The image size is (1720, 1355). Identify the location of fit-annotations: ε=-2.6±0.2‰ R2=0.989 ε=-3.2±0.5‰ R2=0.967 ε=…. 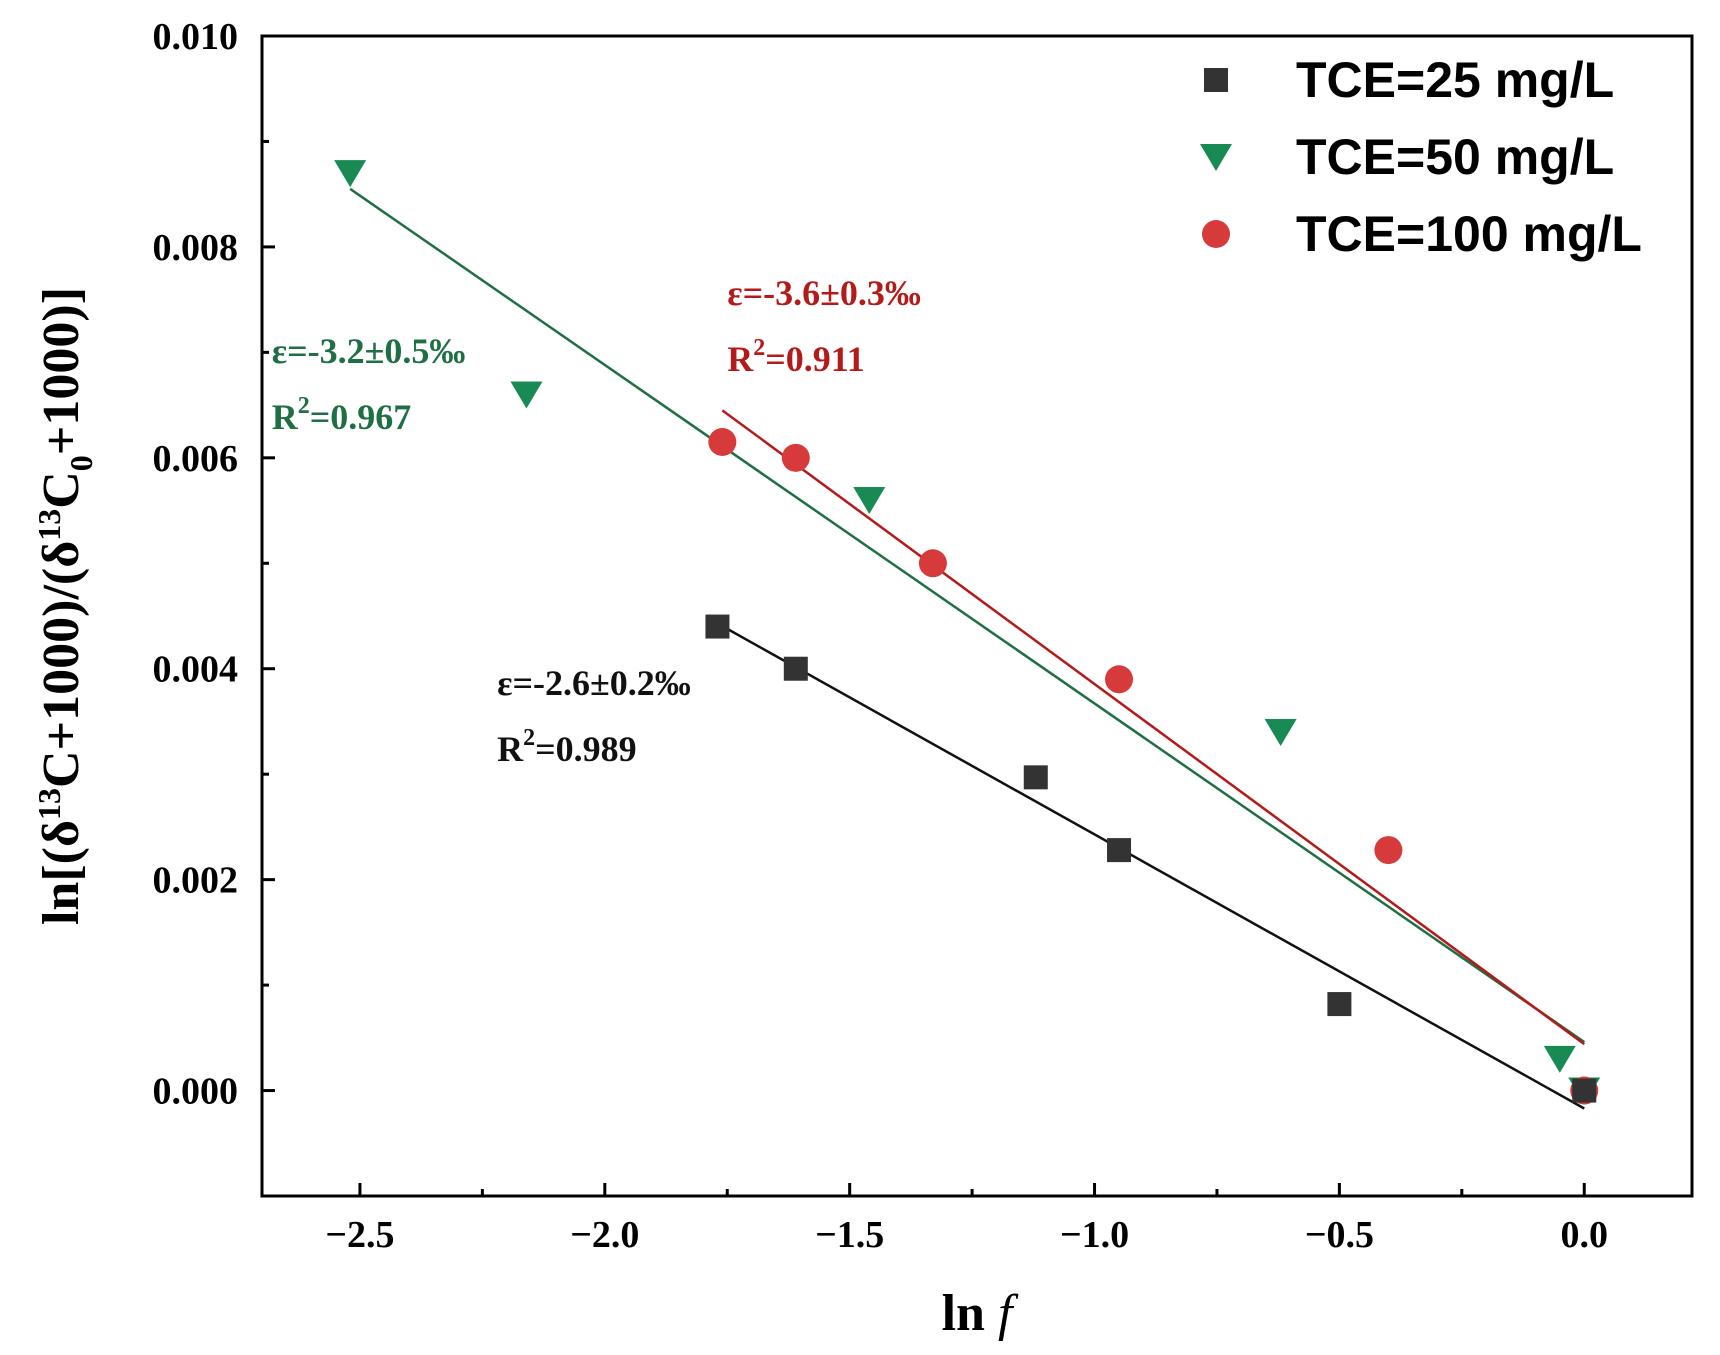
(596, 521).